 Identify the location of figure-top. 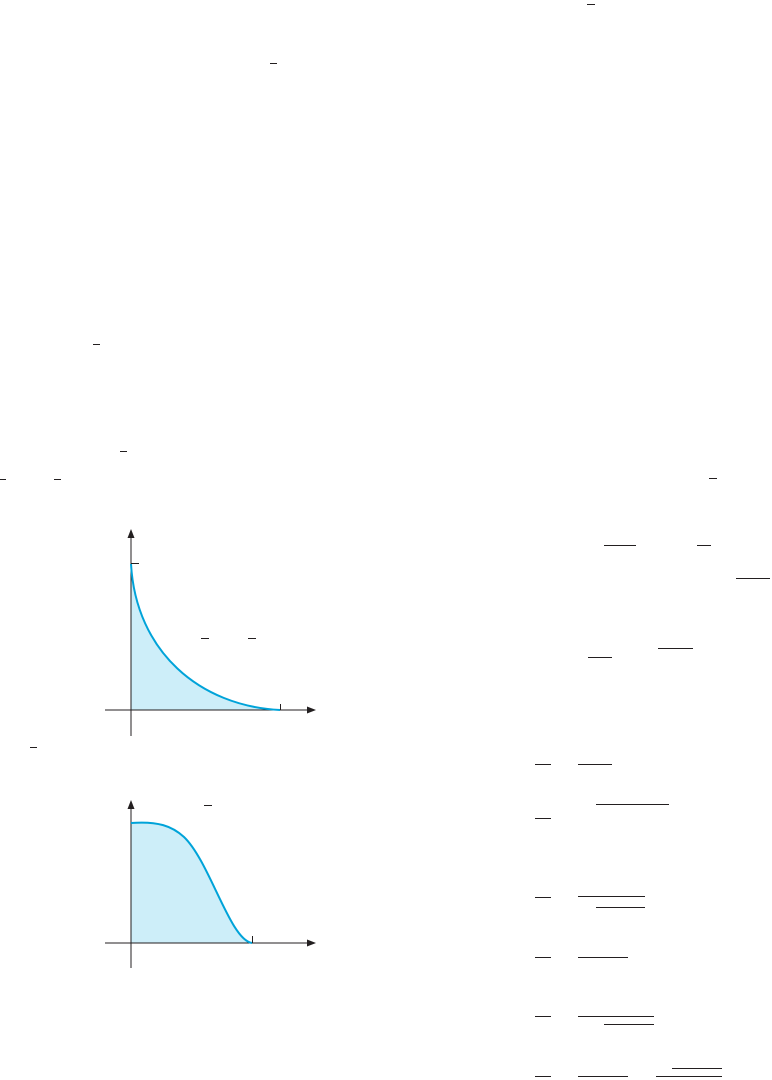
(210, 632).